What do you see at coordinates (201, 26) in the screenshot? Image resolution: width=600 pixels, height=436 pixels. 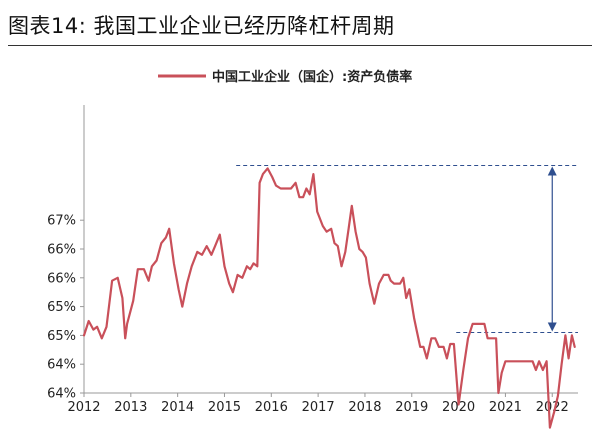 I see `figure-title: 图表14: 我国工业企业已经历降杠杆周期` at bounding box center [201, 26].